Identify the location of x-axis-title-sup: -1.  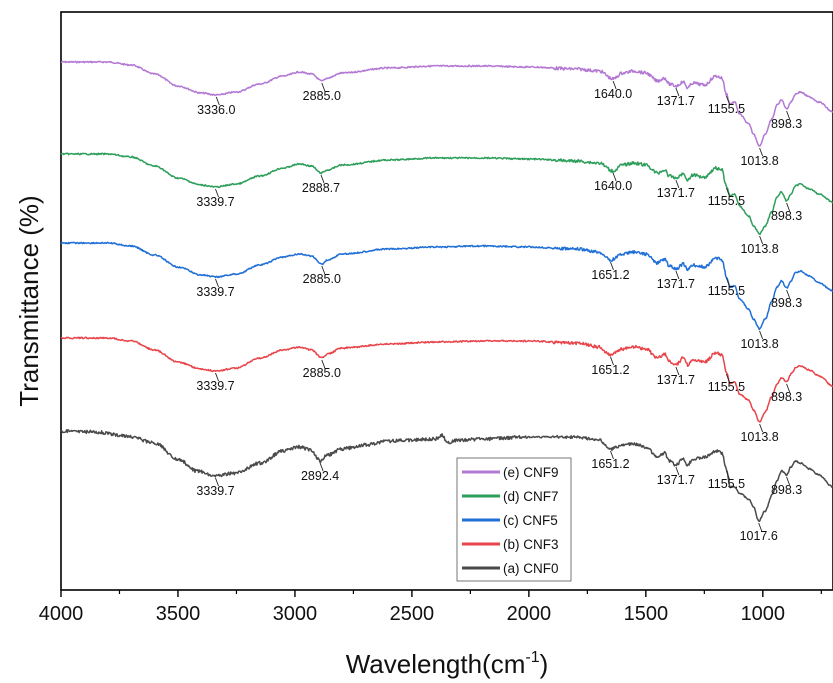
(532, 657).